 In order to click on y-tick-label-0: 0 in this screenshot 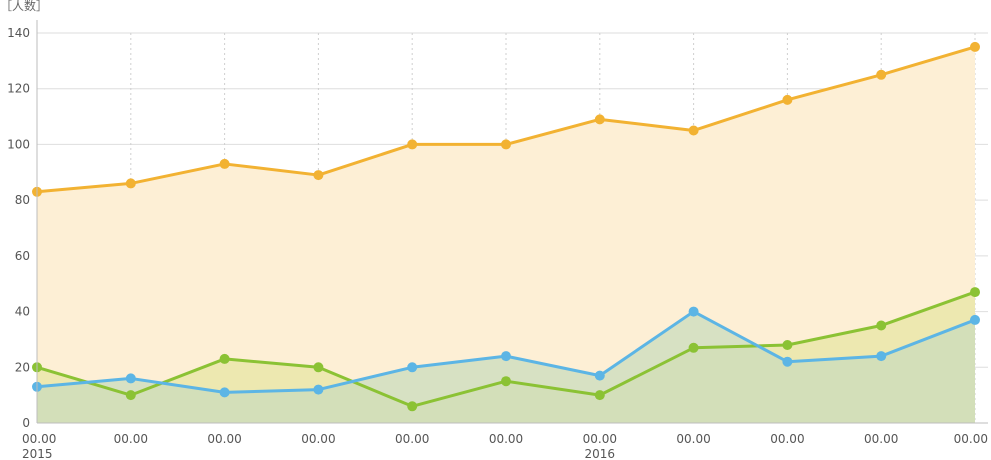, I will do `click(26, 423)`.